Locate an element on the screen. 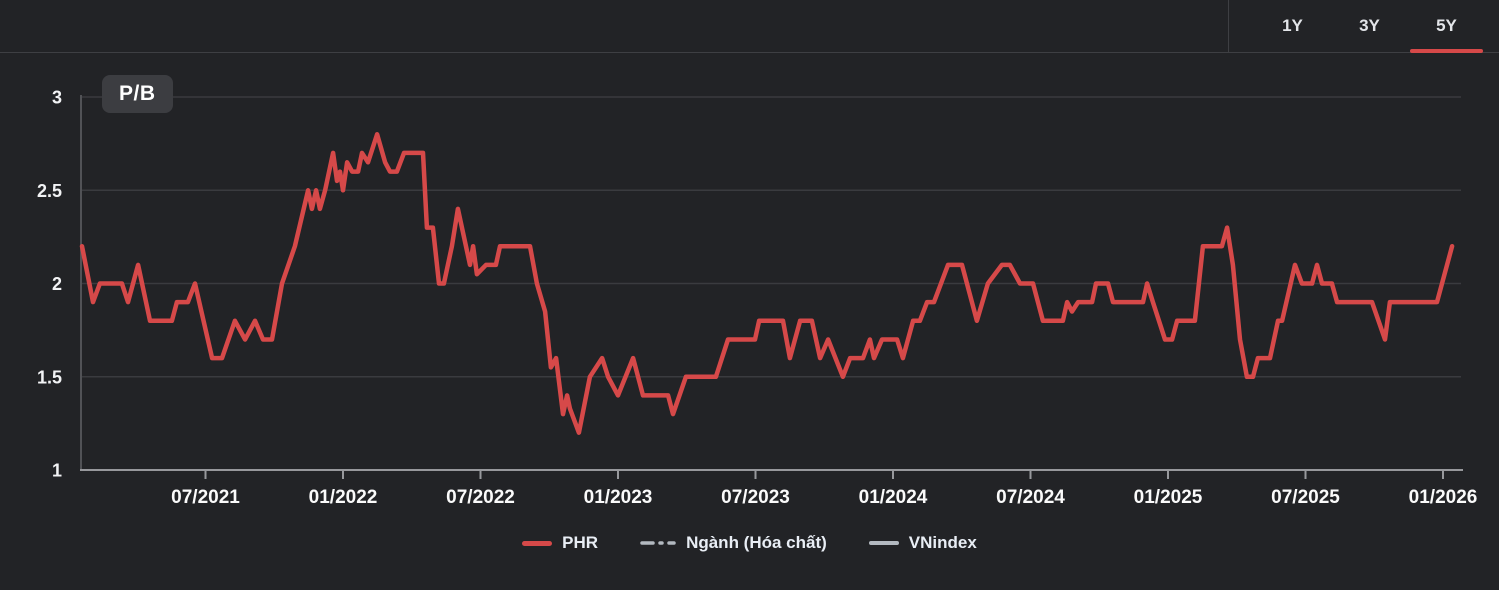 This screenshot has width=1499, height=590. tab-1y: 1Y is located at coordinates (1292, 25).